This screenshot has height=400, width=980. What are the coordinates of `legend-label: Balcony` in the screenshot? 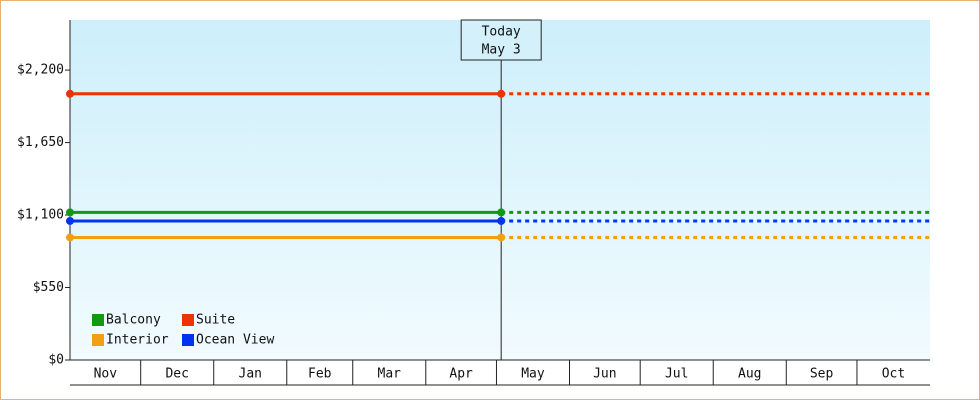 It's located at (133, 320).